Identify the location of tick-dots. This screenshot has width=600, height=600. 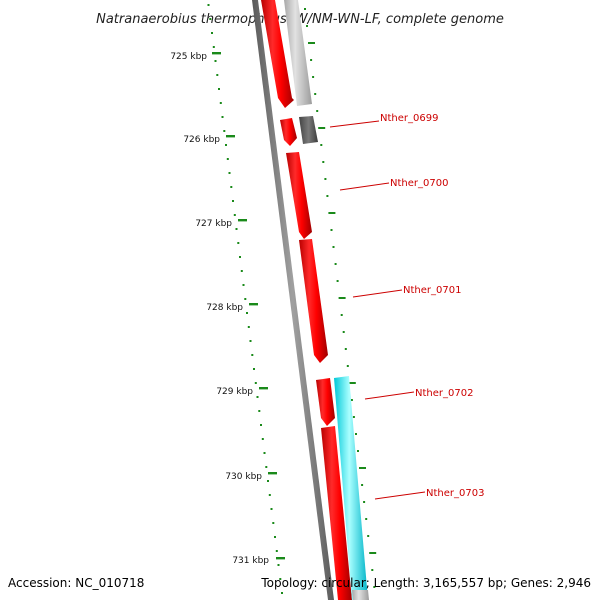
(245, 299).